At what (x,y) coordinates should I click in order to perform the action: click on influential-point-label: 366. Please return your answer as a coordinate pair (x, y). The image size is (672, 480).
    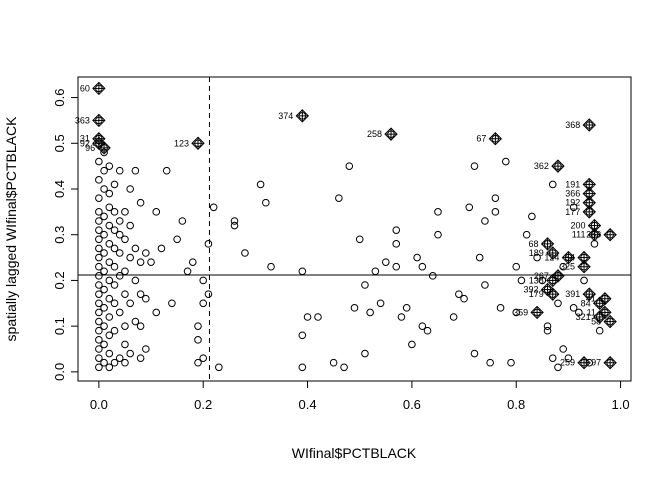
    Looking at the image, I should click on (572, 194).